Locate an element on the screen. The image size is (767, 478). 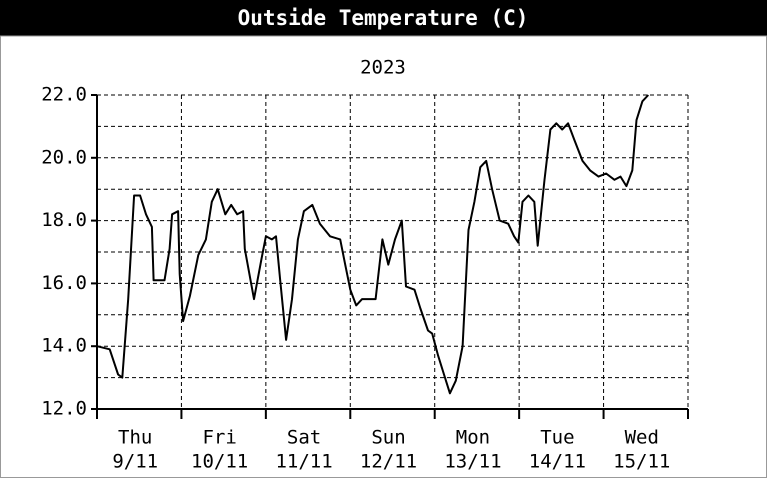
x-tick-label: Sat is located at coordinates (304, 438).